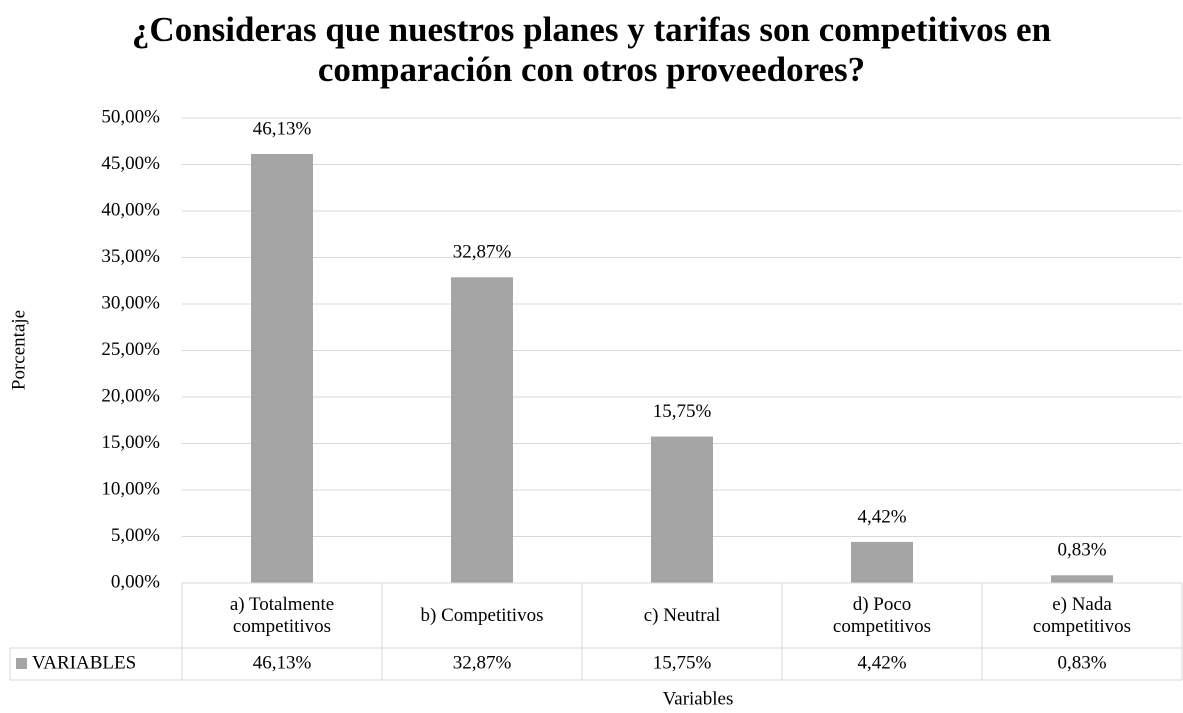 Image resolution: width=1183 pixels, height=713 pixels. What do you see at coordinates (84, 662) in the screenshot?
I see `legend-label: VARIABLES` at bounding box center [84, 662].